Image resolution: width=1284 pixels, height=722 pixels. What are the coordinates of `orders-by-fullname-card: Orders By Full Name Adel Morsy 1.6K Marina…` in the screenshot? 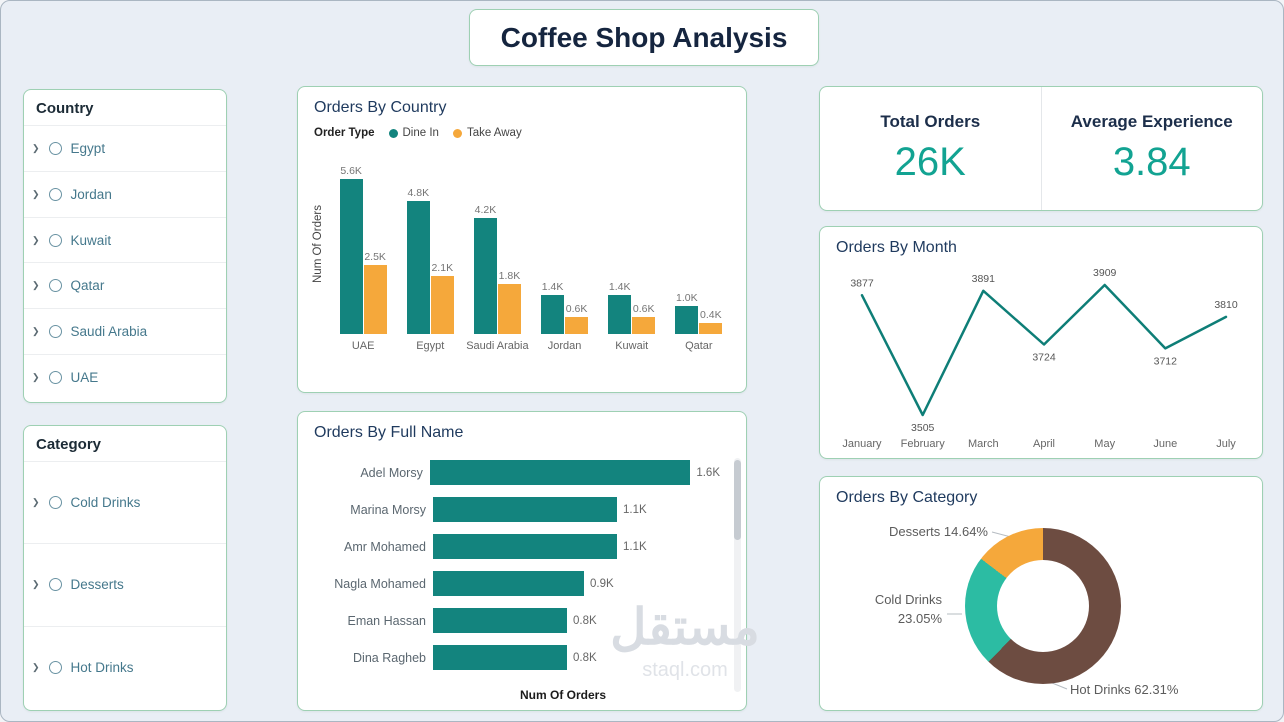 It's located at (522, 561).